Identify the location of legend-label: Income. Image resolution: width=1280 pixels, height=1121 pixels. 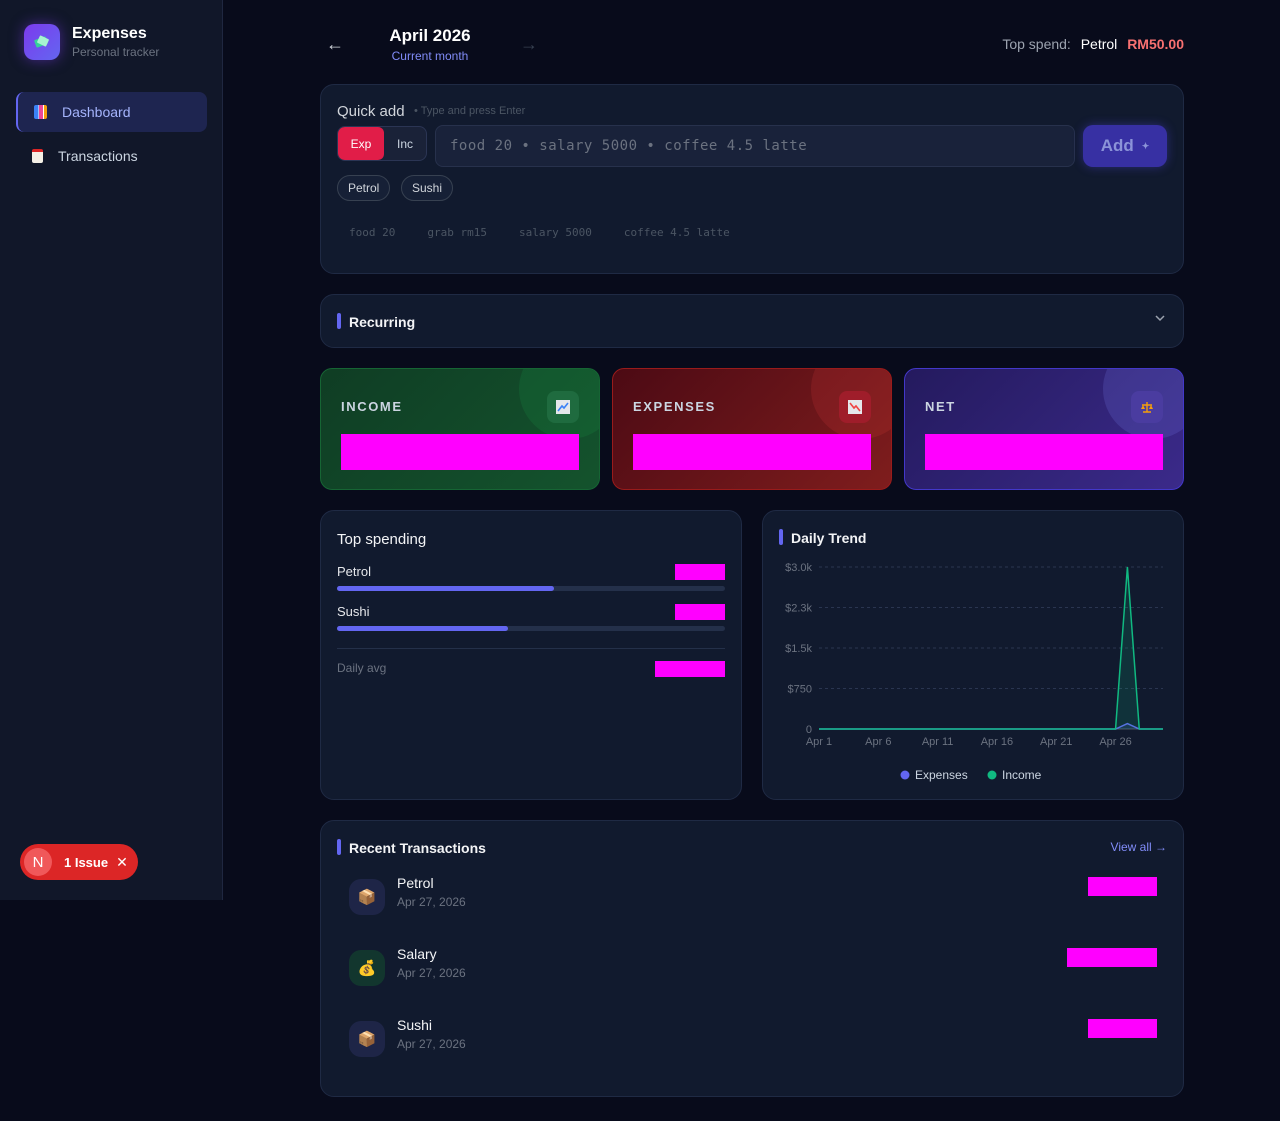
(1022, 775).